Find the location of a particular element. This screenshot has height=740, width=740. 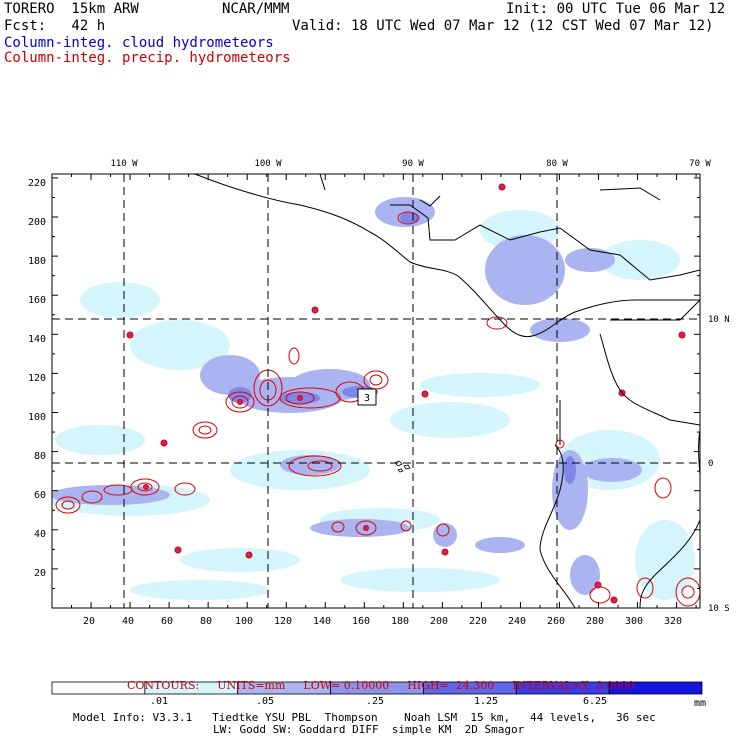

contour-interval: INTERVAL=X 3.0000 is located at coordinates (573, 685).